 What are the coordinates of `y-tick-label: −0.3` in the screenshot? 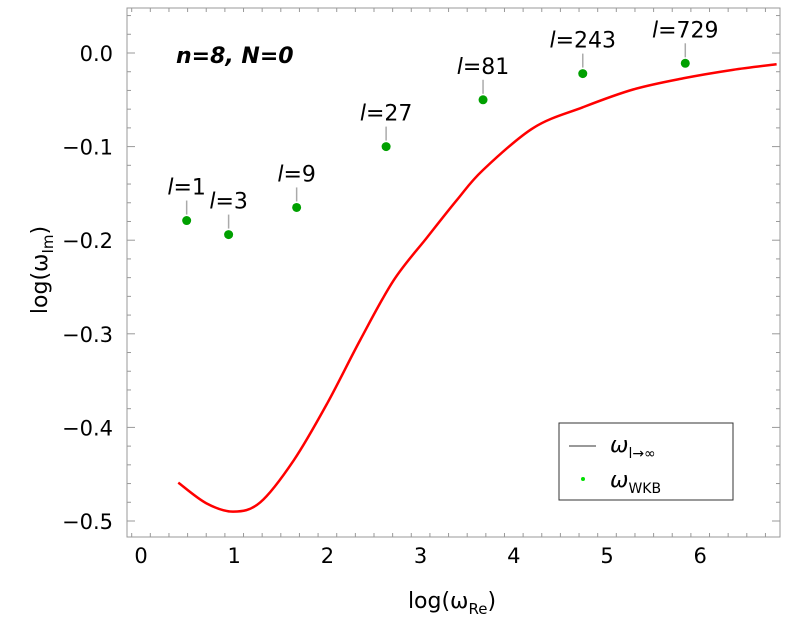 It's located at (87, 335).